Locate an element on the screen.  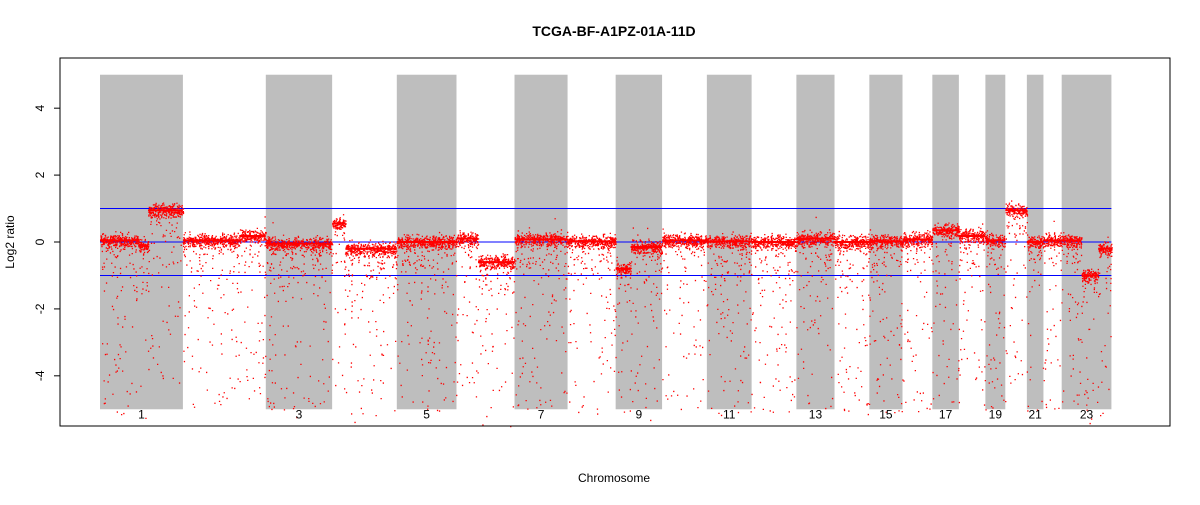
y-tick-label: 4 is located at coordinates (40, 108).